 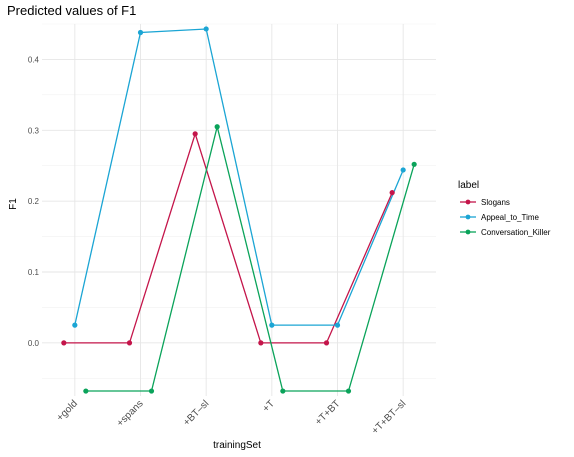 What do you see at coordinates (34, 59) in the screenshot?
I see `y-tick-label: 0.4` at bounding box center [34, 59].